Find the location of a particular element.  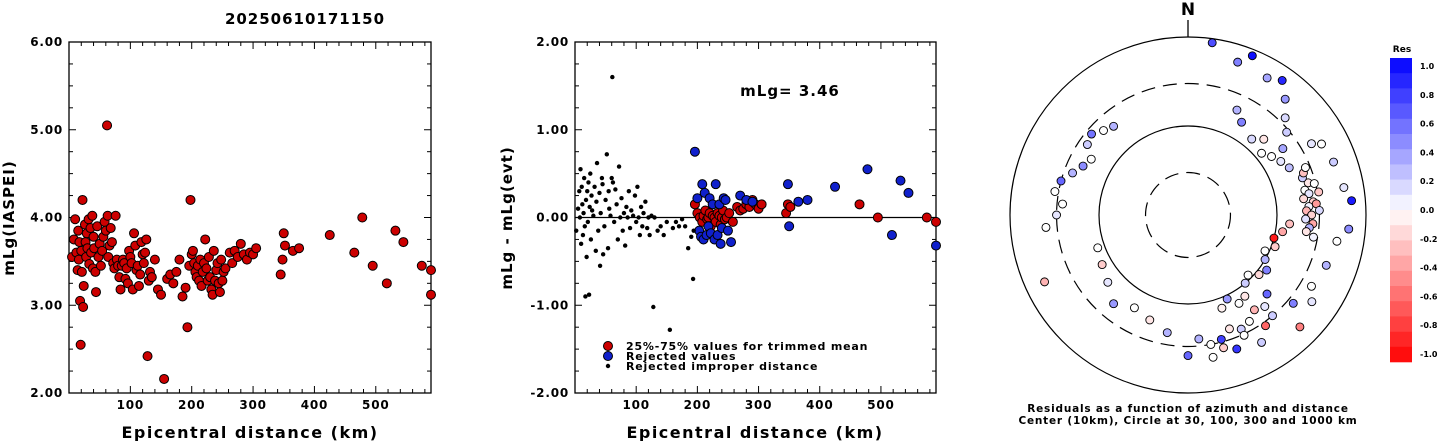

legend-label-improper: Rejected improper distance is located at coordinates (722, 366).